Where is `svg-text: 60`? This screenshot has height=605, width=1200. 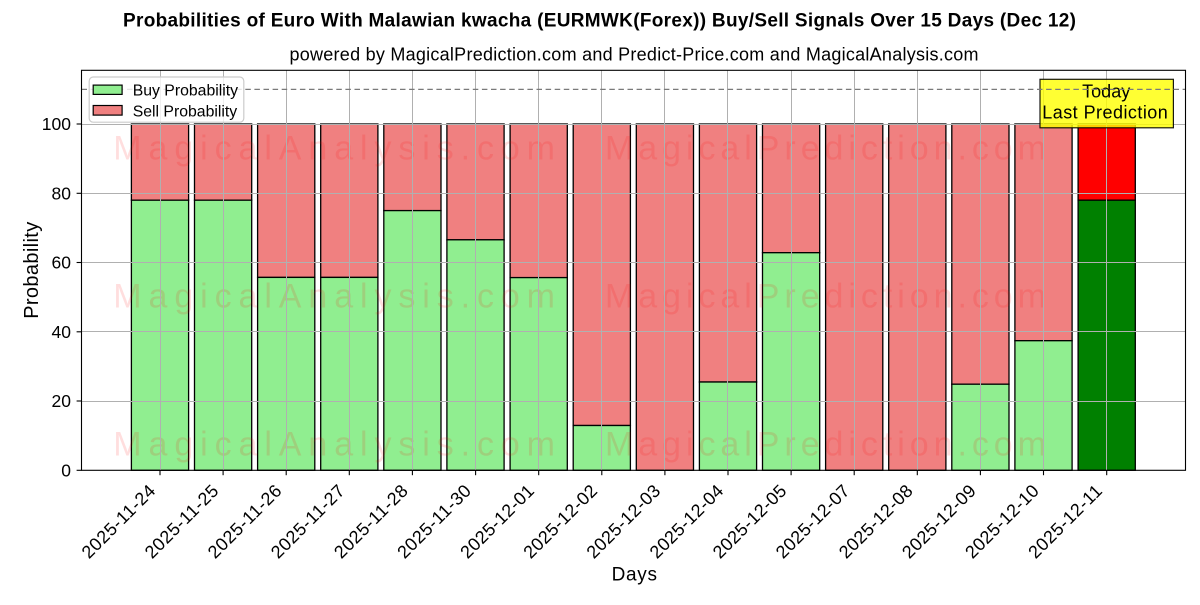 svg-text: 60 is located at coordinates (62, 263).